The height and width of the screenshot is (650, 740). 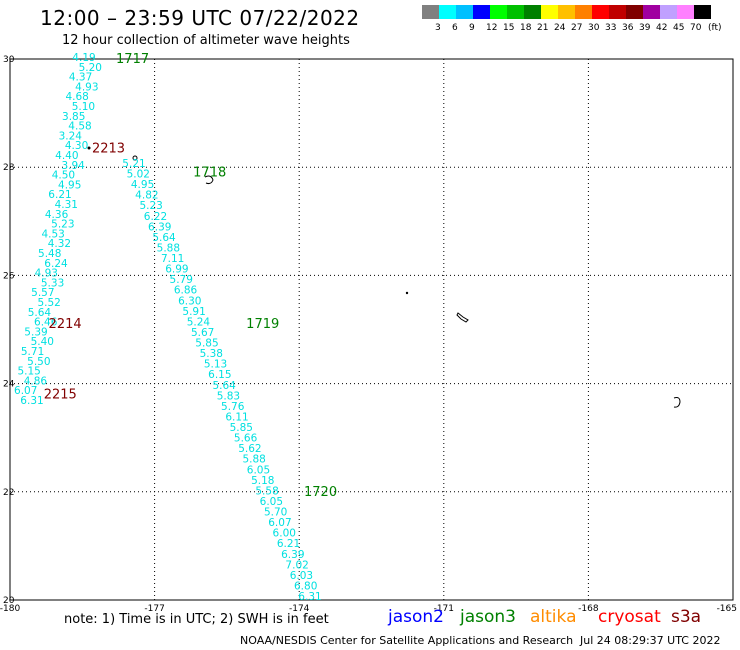 What do you see at coordinates (57, 215) in the screenshot?
I see `wave-height-label: 4.36` at bounding box center [57, 215].